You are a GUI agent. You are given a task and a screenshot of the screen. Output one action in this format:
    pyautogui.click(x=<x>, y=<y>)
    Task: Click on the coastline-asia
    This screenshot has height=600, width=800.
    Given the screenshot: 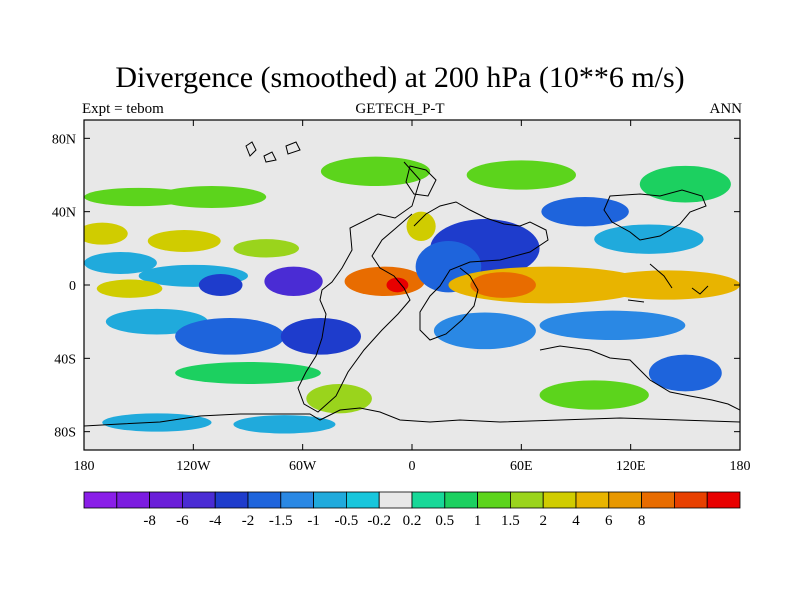 What is the action you would take?
    pyautogui.click(x=655, y=215)
    